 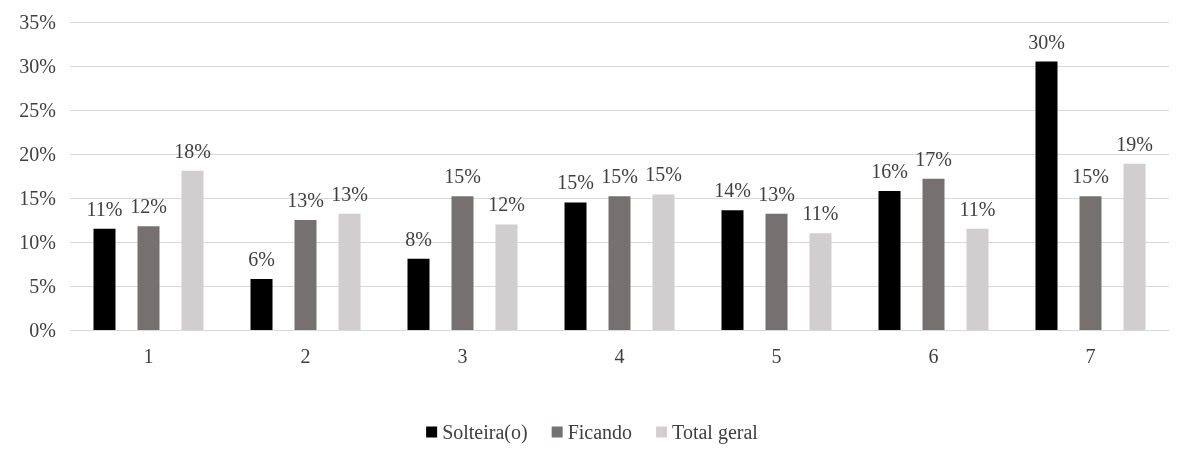 I want to click on data-label: 8%, so click(x=418, y=238).